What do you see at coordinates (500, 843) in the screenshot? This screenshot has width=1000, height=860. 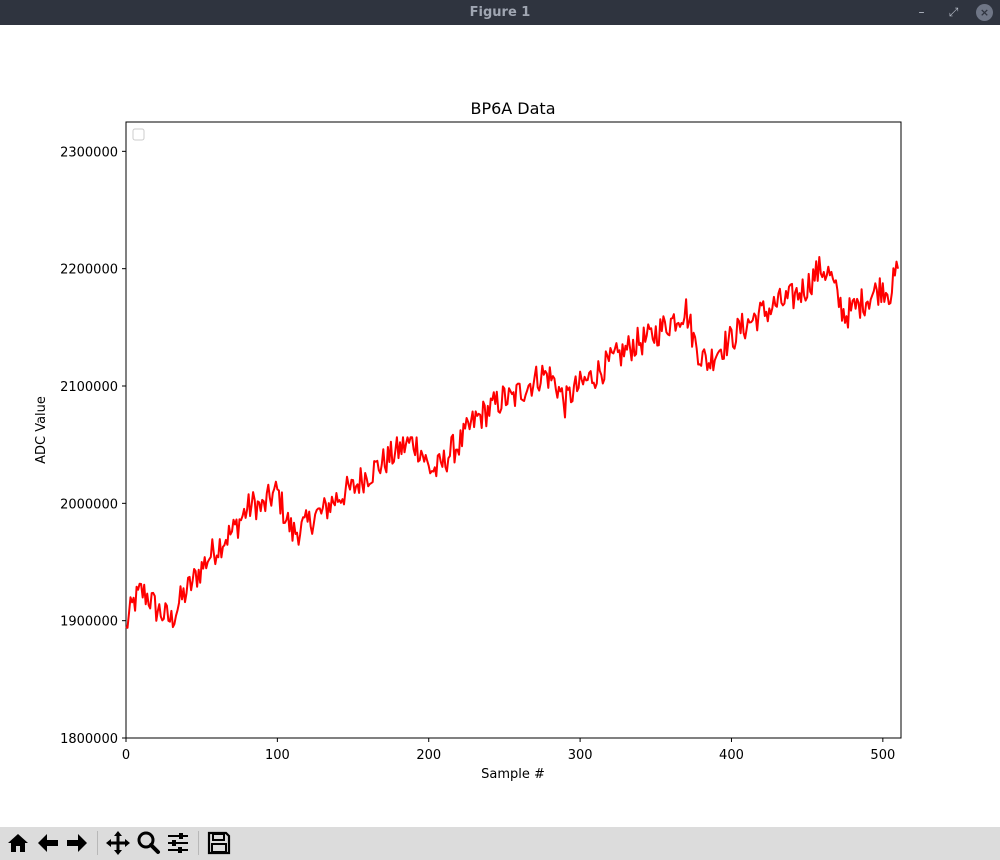 I see `navigation-toolbar` at bounding box center [500, 843].